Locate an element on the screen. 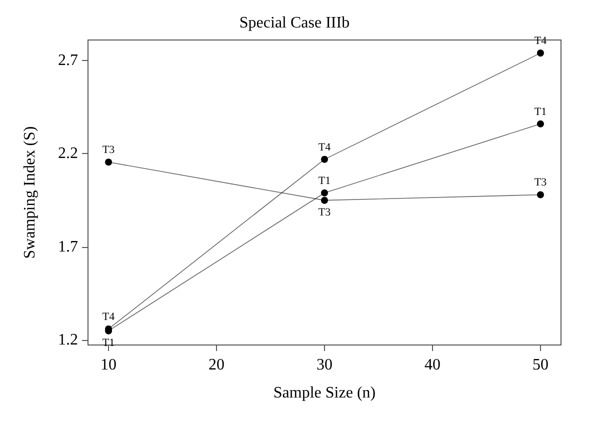 This screenshot has height=425, width=589. y-tick-label: 2.7 is located at coordinates (68, 61).